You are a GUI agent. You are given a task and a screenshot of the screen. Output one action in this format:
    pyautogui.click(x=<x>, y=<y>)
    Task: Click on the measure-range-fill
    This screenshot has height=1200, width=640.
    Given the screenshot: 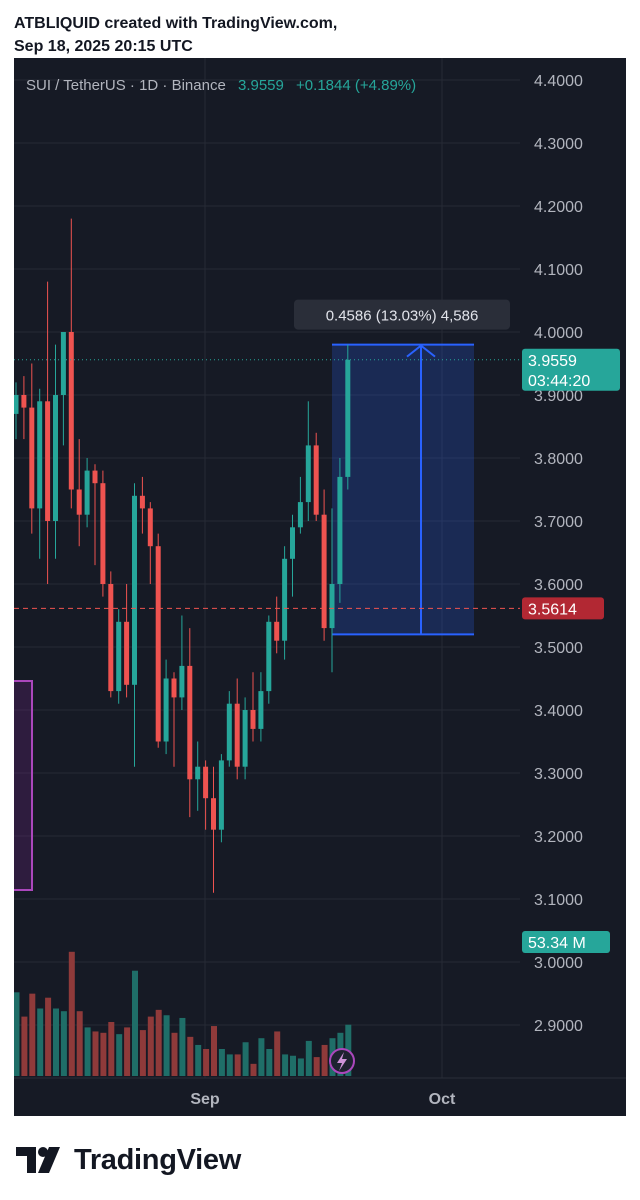 What is the action you would take?
    pyautogui.click(x=403, y=489)
    